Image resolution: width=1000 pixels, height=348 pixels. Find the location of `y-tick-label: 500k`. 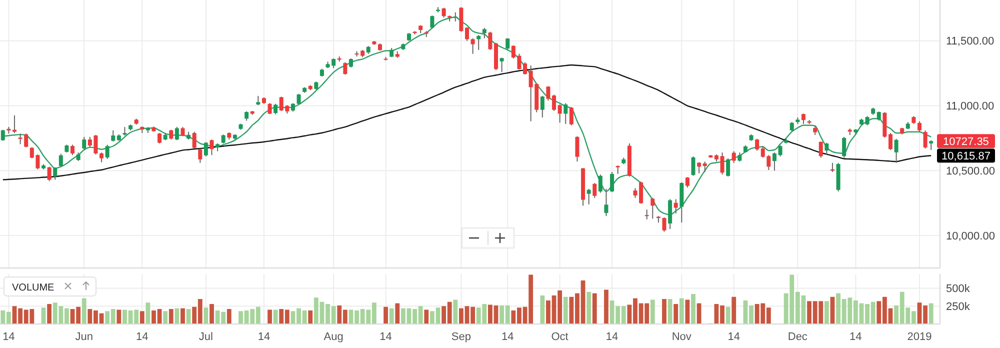

y-tick-label: 500k is located at coordinates (958, 289).